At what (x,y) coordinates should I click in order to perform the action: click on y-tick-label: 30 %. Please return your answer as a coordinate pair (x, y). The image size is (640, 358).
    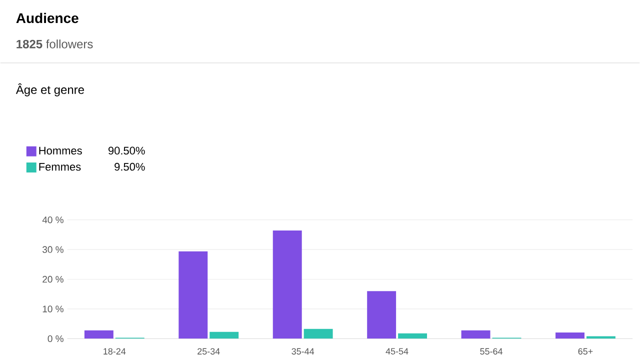
    Looking at the image, I should click on (53, 249).